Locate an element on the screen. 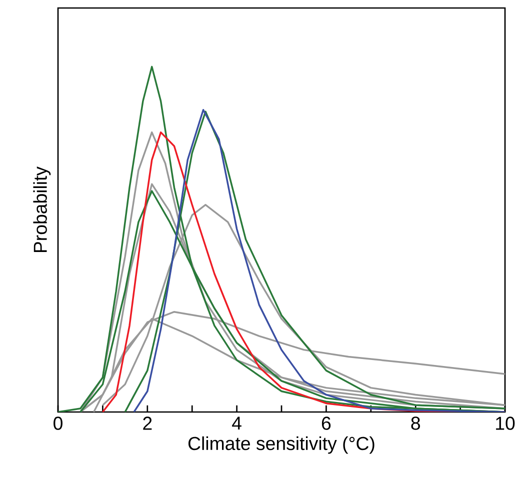  x-axis-title: Climate sensitivity (°C) is located at coordinates (281, 445).